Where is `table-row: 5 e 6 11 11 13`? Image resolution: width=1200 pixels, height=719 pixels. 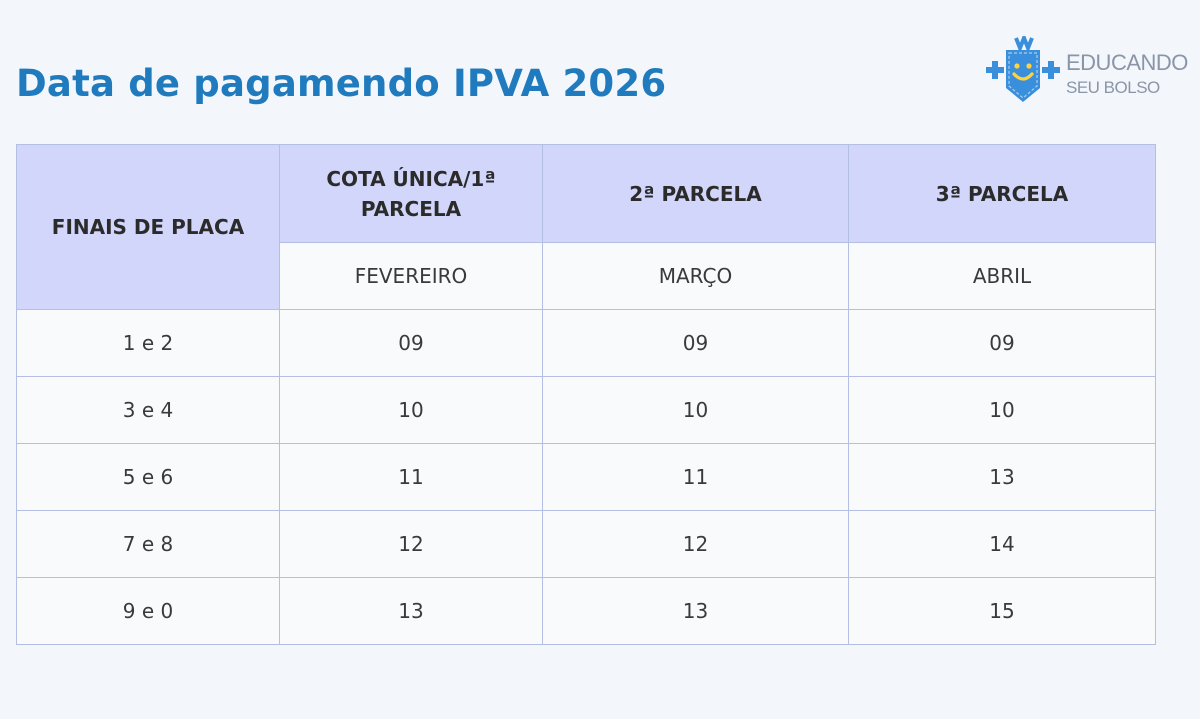 table-row: 5 e 6 11 11 13 is located at coordinates (586, 477).